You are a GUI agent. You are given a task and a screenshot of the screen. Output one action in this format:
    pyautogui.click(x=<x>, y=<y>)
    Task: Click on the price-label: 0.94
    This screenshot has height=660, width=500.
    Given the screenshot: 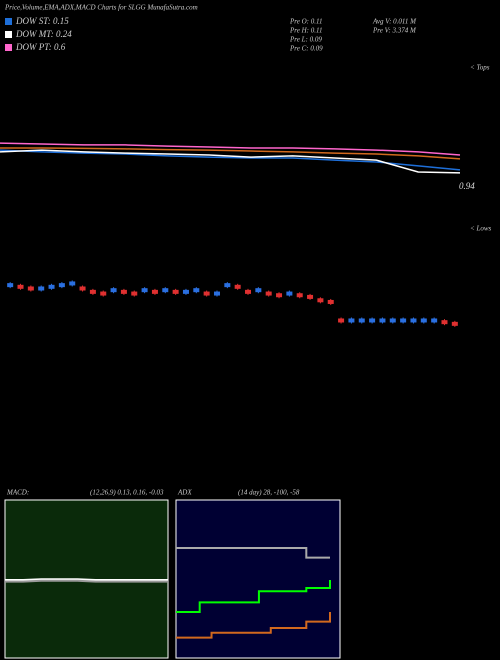 What is the action you would take?
    pyautogui.click(x=467, y=186)
    